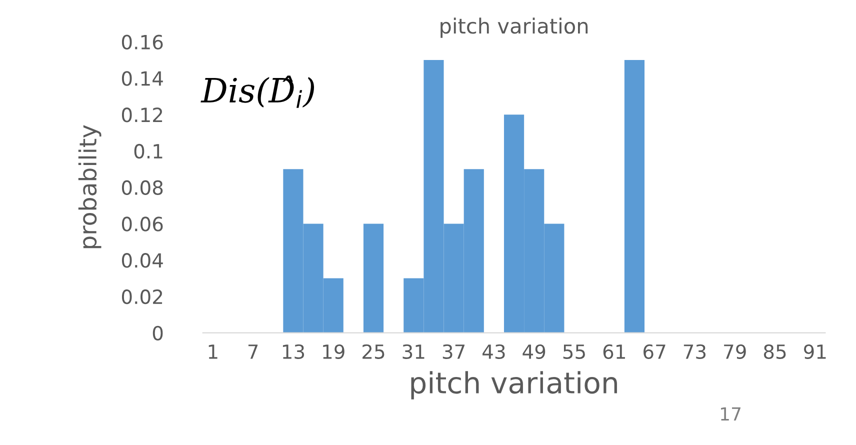 This screenshot has height=445, width=856. I want to click on y-tick-label: 0.06, so click(142, 224).